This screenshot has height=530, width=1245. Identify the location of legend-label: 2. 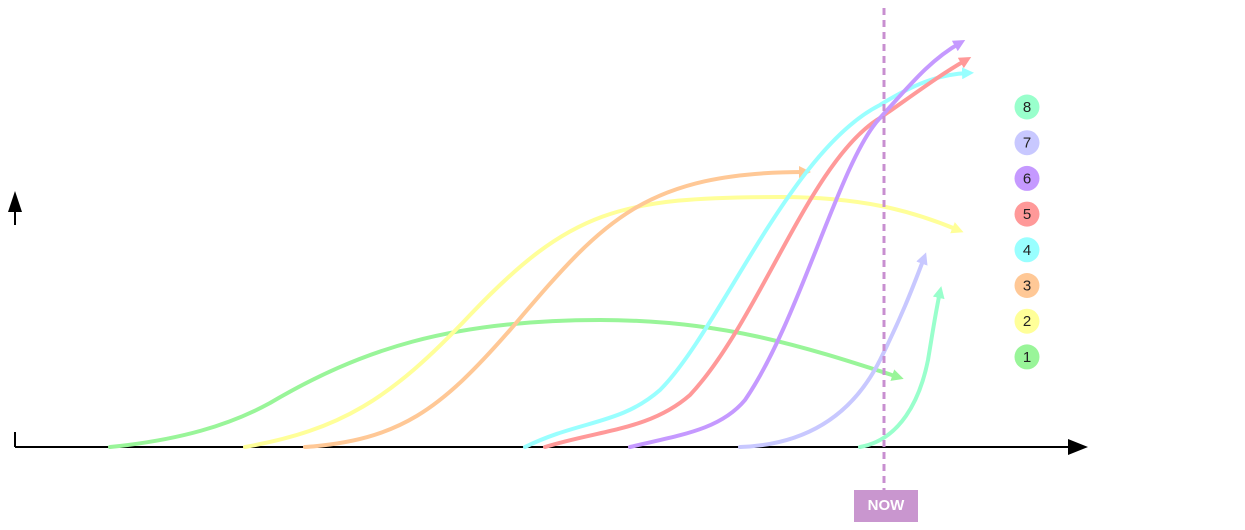
(1027, 321).